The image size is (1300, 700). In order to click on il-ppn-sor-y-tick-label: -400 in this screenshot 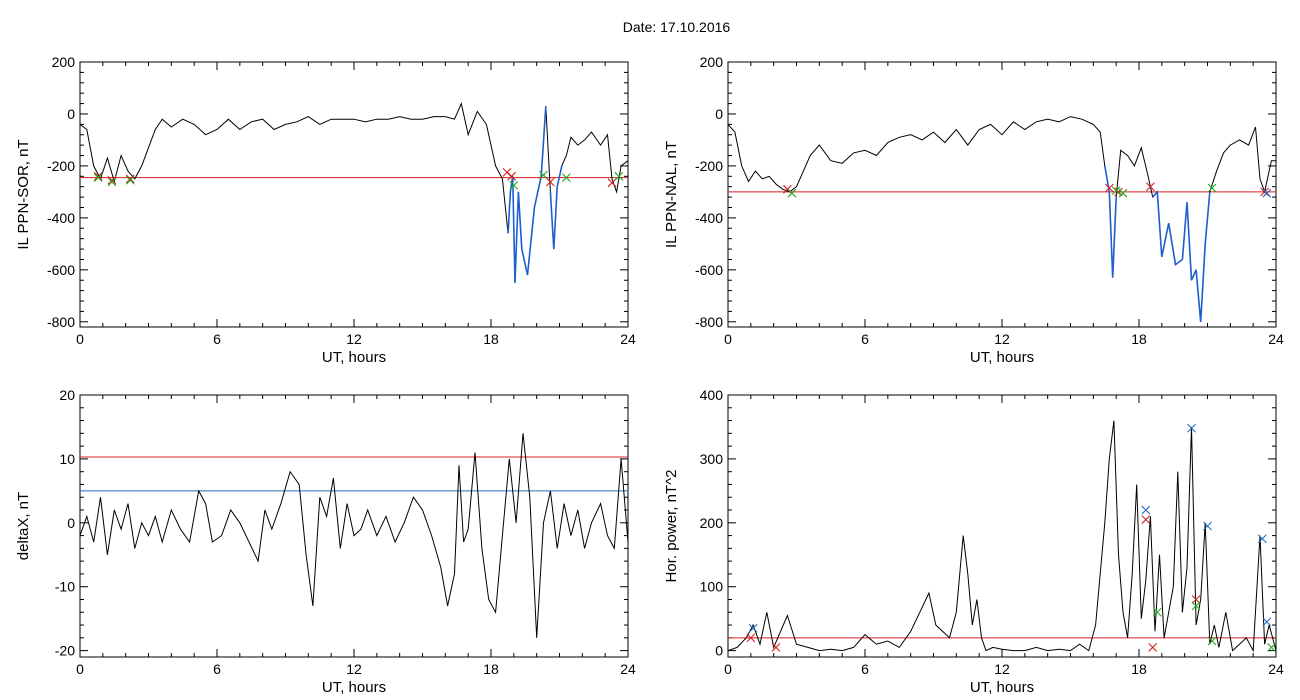, I will do `click(61, 218)`.